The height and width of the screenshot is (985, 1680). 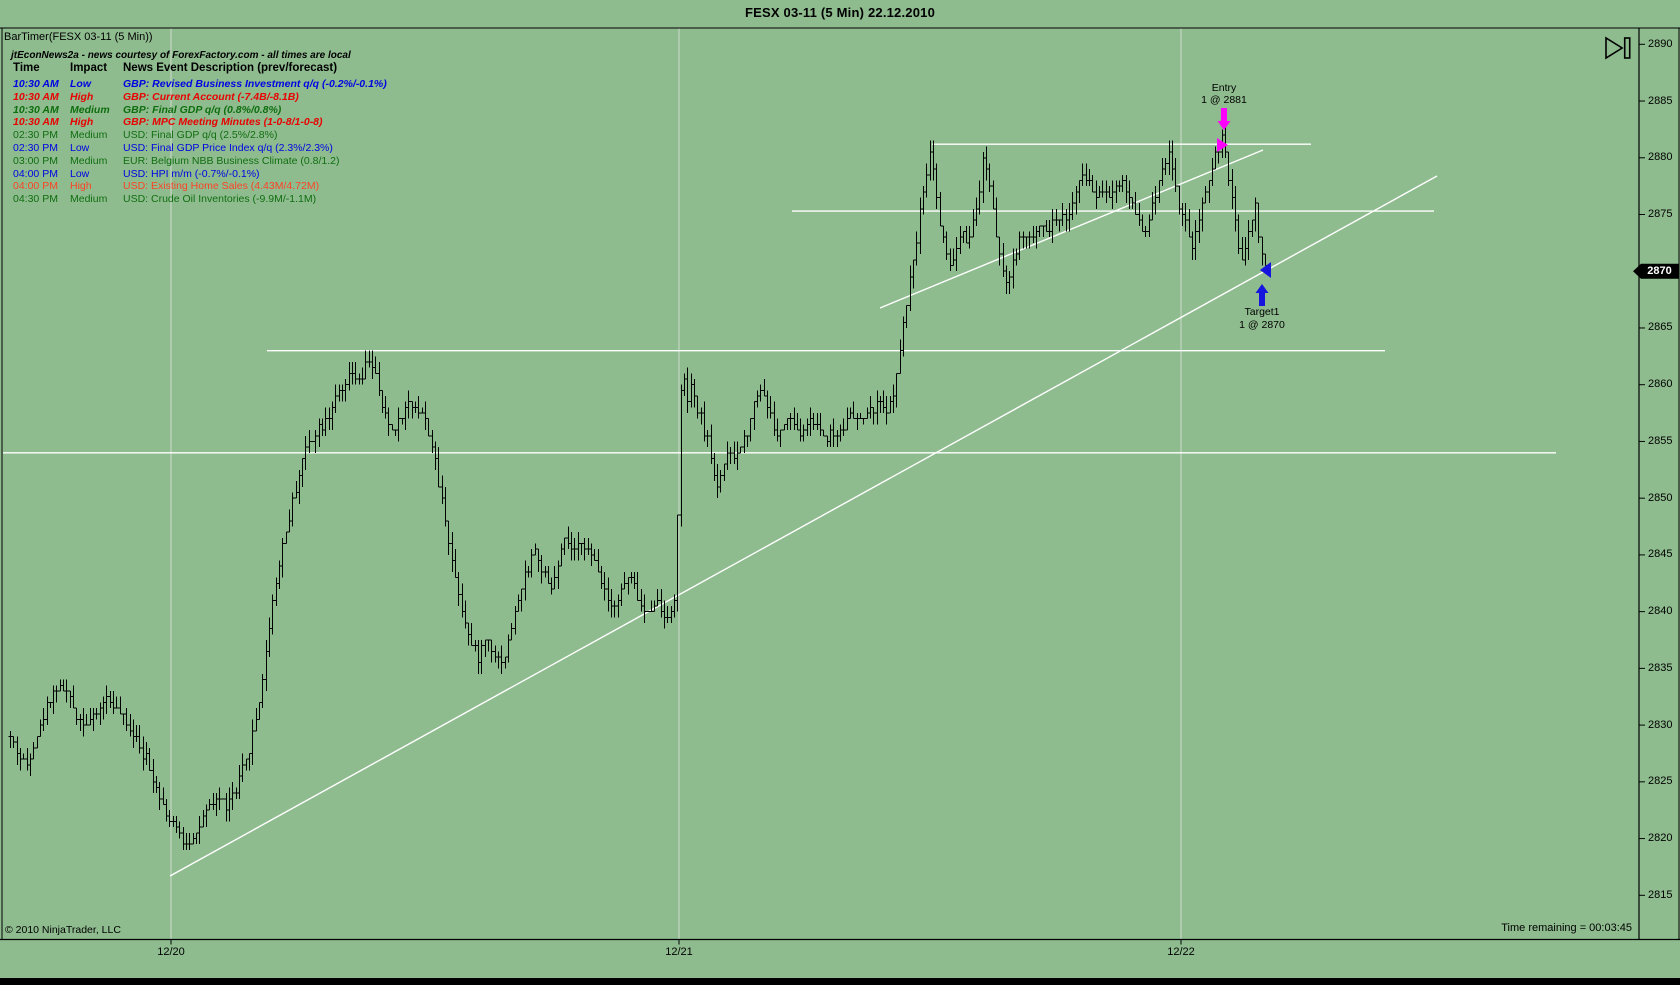 What do you see at coordinates (1660, 43) in the screenshot?
I see `price-tick-label: 2890` at bounding box center [1660, 43].